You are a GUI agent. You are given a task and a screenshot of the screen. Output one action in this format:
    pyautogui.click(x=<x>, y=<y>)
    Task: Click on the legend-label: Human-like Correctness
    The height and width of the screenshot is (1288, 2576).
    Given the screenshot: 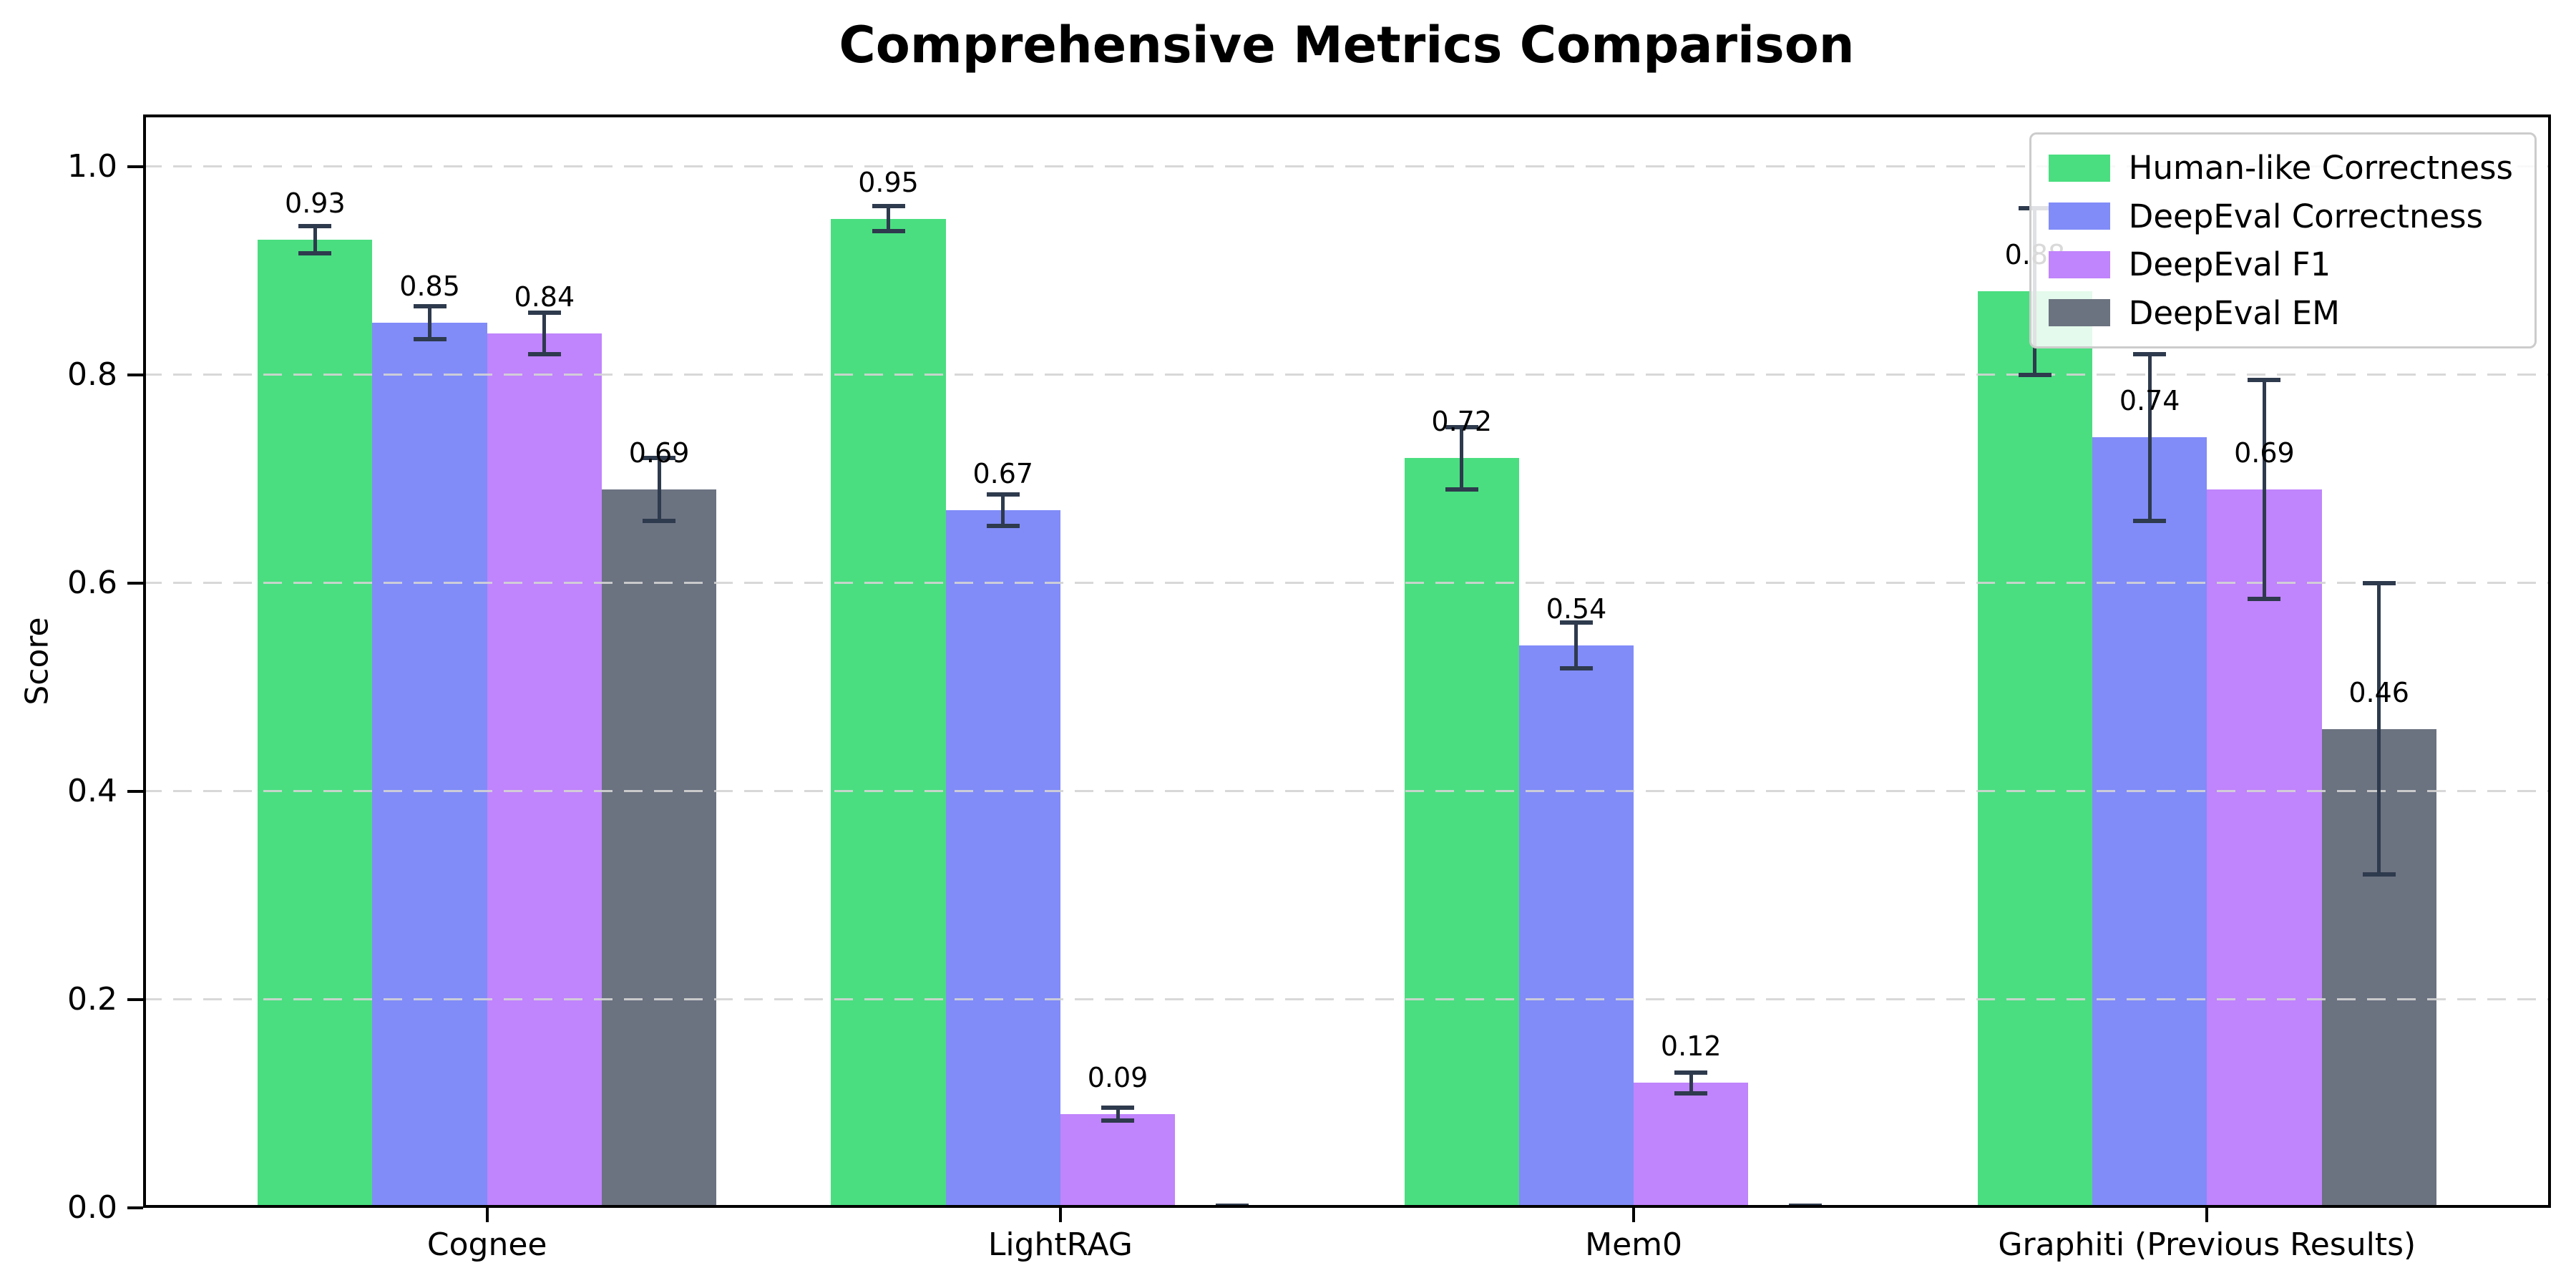 What is the action you would take?
    pyautogui.click(x=2320, y=168)
    